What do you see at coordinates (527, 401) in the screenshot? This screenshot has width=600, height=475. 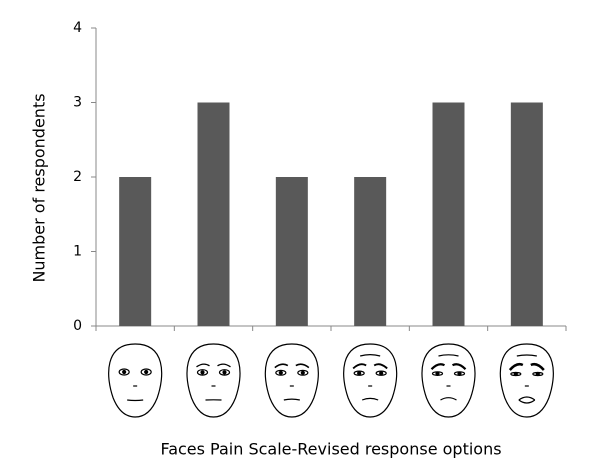 I see `mouth-open` at bounding box center [527, 401].